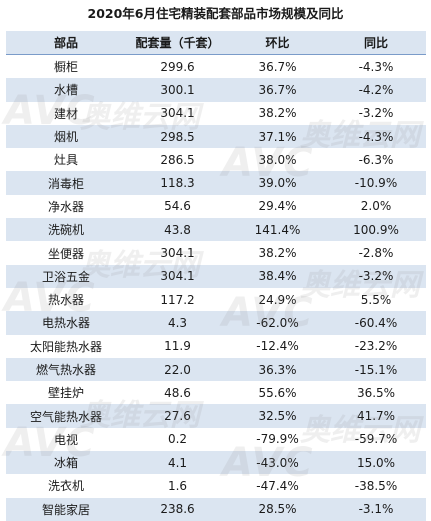 This screenshot has height=521, width=431. I want to click on cell-volume: 4.1, so click(177, 462).